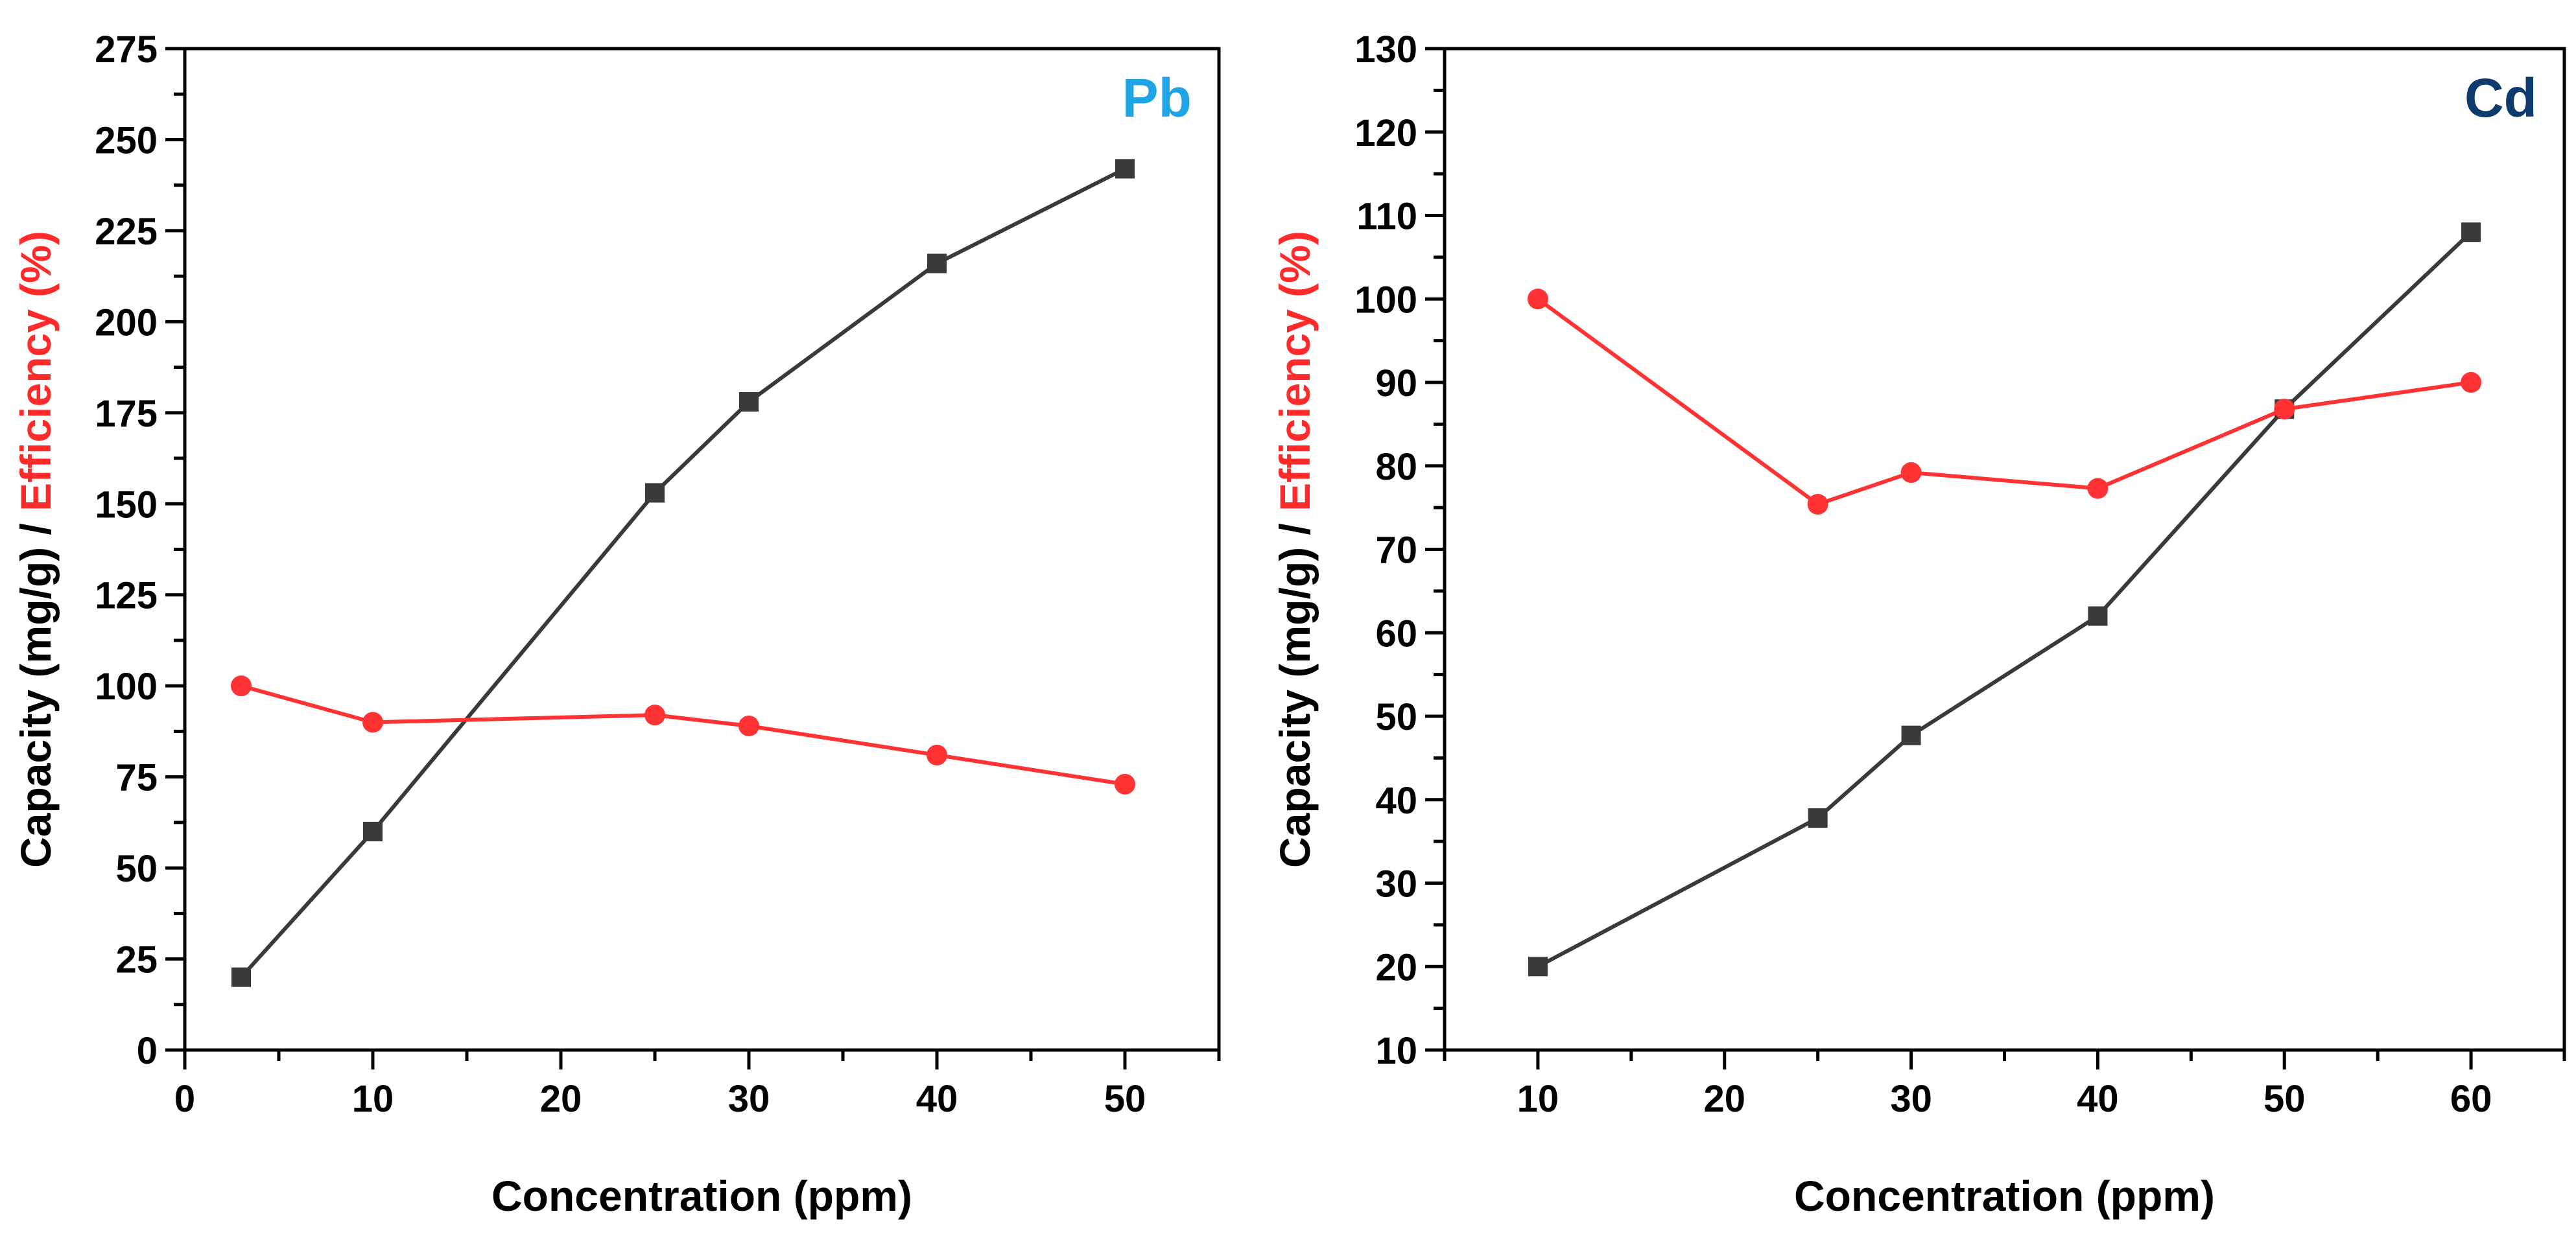  Describe the element at coordinates (126, 414) in the screenshot. I see `y-tick-label: 175` at that location.